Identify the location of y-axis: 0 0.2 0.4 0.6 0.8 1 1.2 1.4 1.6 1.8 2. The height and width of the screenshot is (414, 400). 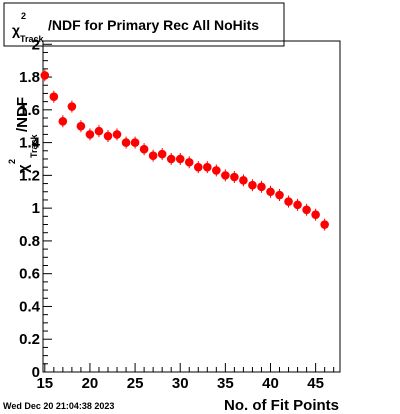
(35, 208).